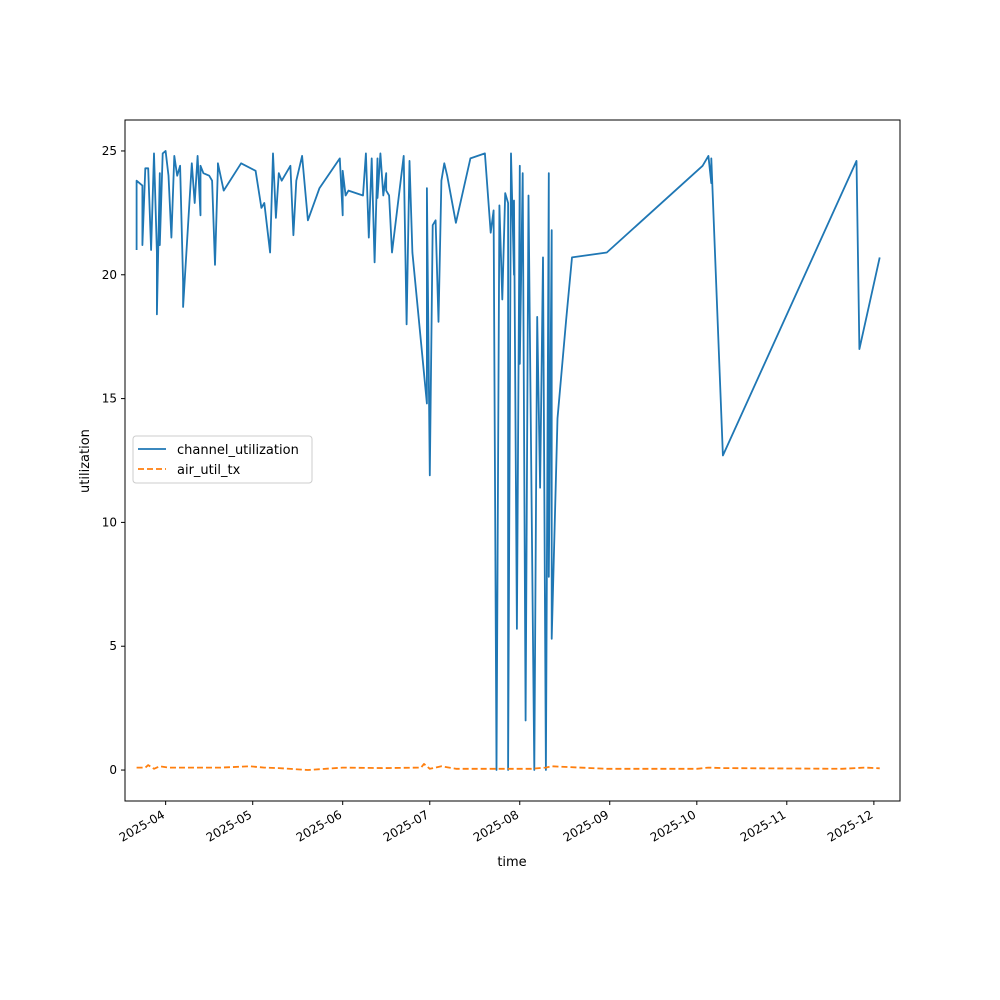 Image resolution: width=1000 pixels, height=1000 pixels. Describe the element at coordinates (319, 825) in the screenshot. I see `x-tick-label: 2025-06` at that location.